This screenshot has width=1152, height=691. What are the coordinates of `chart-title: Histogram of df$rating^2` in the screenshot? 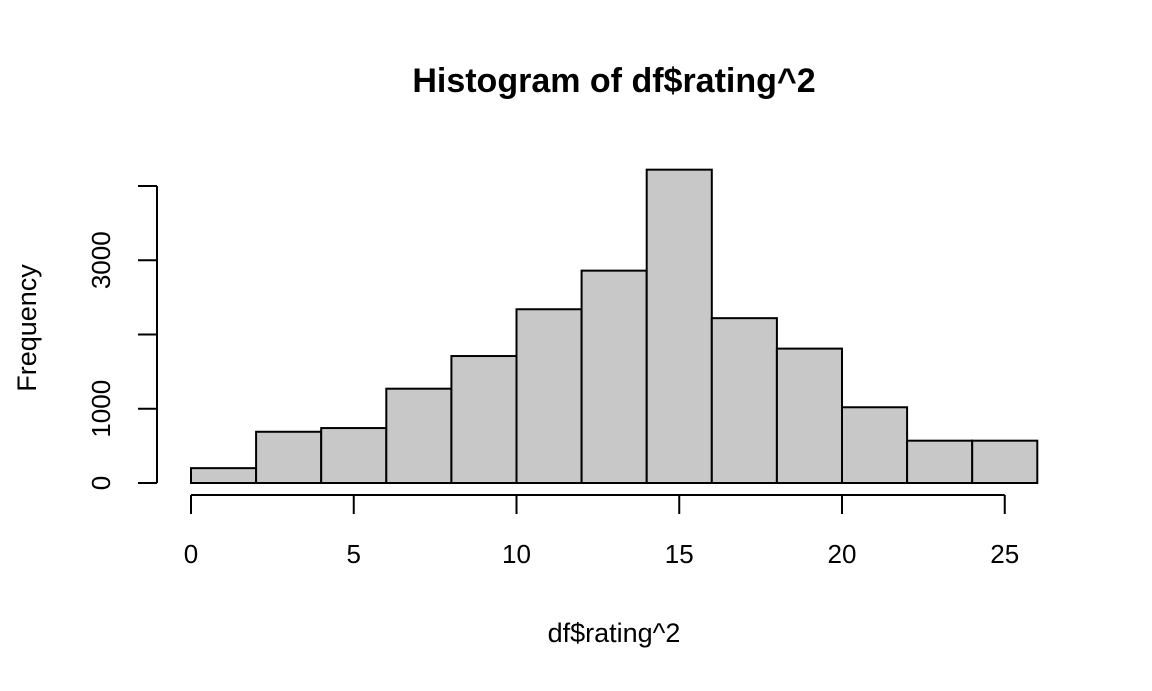 It's located at (613, 81).